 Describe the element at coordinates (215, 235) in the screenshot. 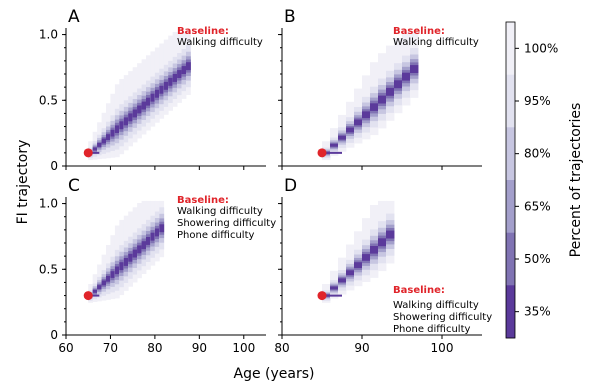

I see `baseline-item: Phone difficulty` at that location.